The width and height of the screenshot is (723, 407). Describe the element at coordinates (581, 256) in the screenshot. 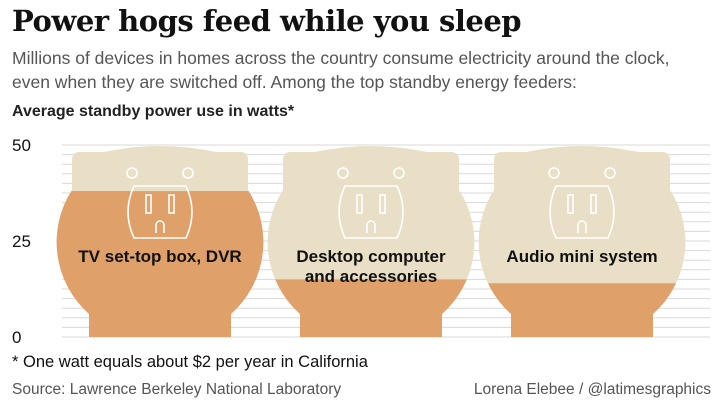

I see `category-label: Audio mini system` at that location.